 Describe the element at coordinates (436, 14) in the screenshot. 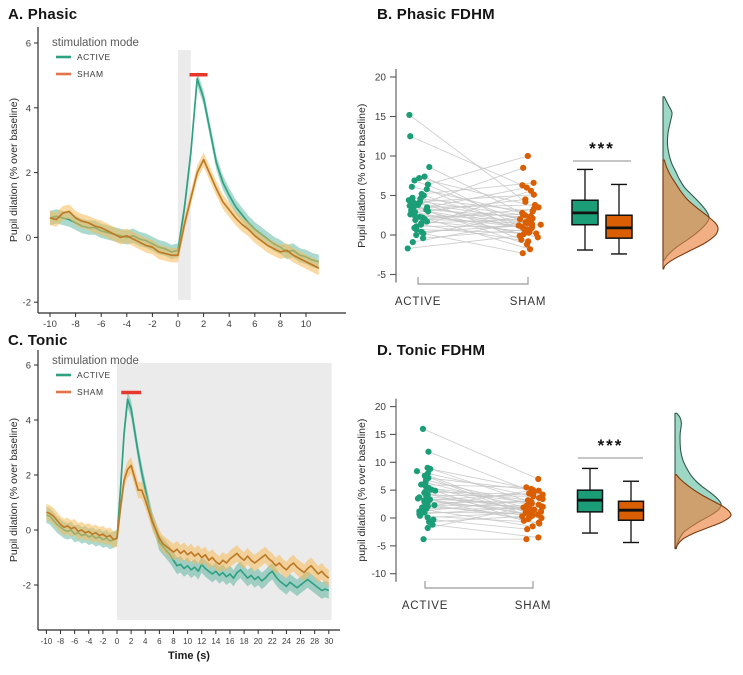

I see `panel-b-title: B. Phasic FDHM` at that location.